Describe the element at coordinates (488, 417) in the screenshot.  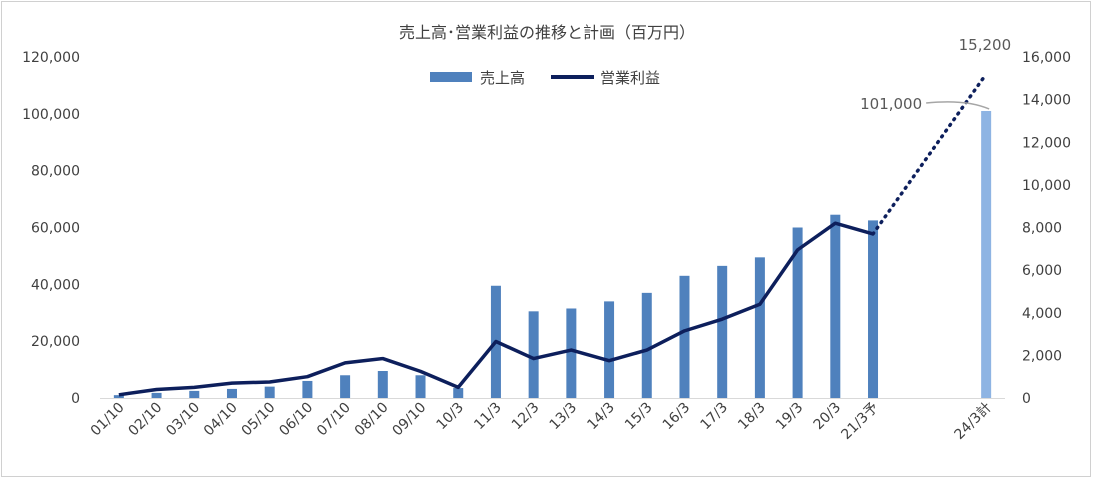
I see `x-tick-label: 11/3` at that location.